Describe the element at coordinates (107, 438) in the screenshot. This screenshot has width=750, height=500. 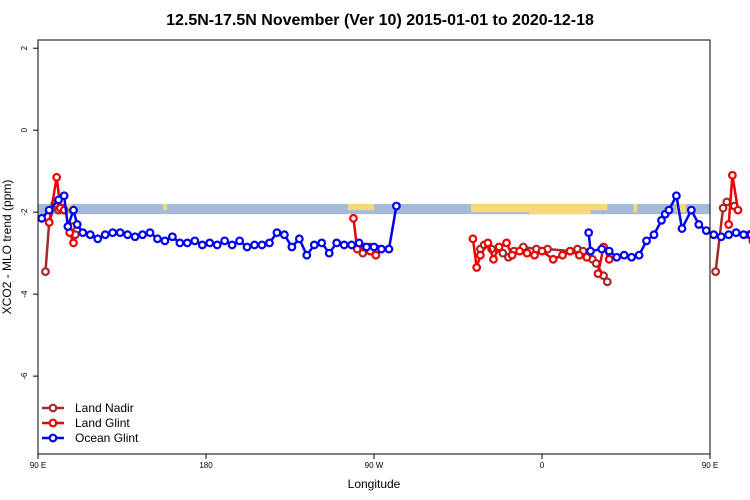
I see `legend-label: Ocean Glint` at that location.